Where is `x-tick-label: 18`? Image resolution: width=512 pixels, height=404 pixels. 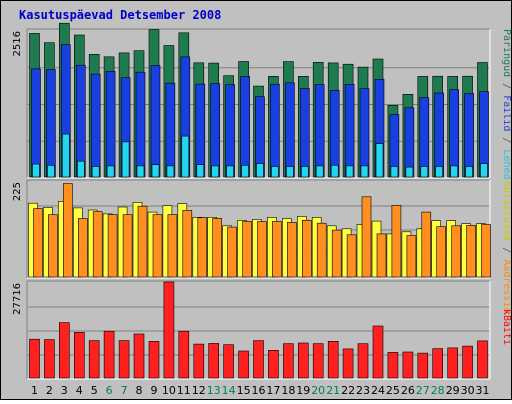
x-tick-label: 18 is located at coordinates (288, 390).